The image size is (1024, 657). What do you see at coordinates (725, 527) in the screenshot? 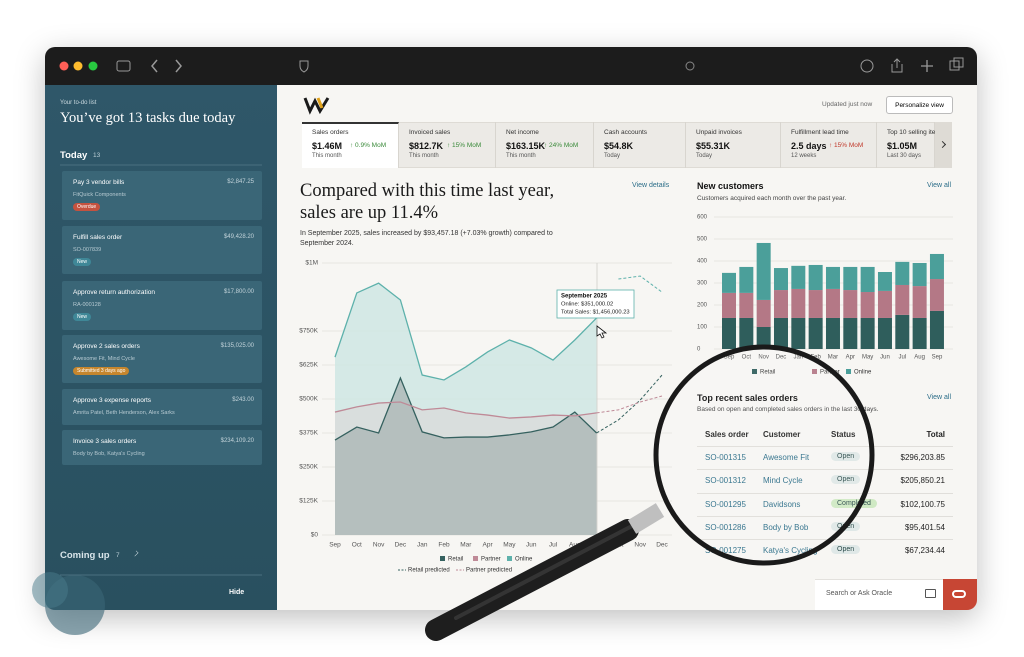
I see `order-link: SO-001286` at bounding box center [725, 527].